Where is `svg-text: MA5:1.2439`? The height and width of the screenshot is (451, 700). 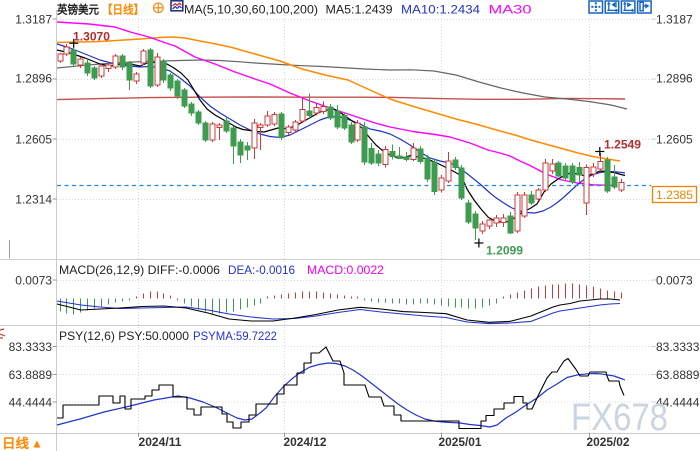 svg-text: MA5:1.2439 is located at coordinates (359, 10).